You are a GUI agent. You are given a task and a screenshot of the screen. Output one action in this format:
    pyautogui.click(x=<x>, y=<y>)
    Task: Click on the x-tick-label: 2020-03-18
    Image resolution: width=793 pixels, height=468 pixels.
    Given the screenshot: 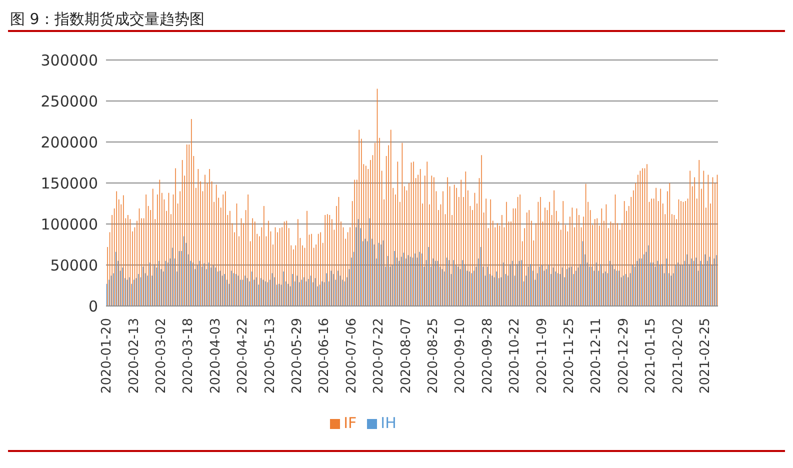 What is the action you would take?
    pyautogui.click(x=188, y=356)
    